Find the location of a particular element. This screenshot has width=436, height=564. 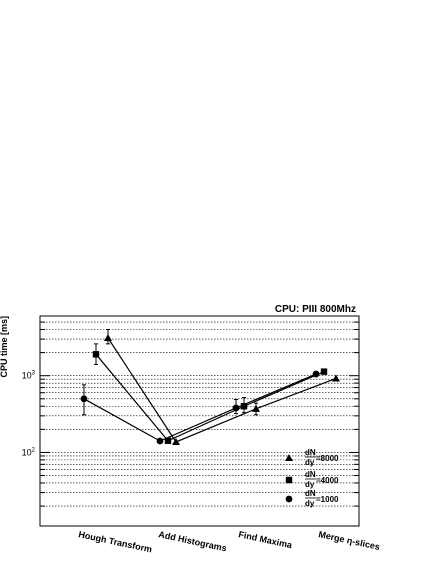

series-square is located at coordinates (210, 393).